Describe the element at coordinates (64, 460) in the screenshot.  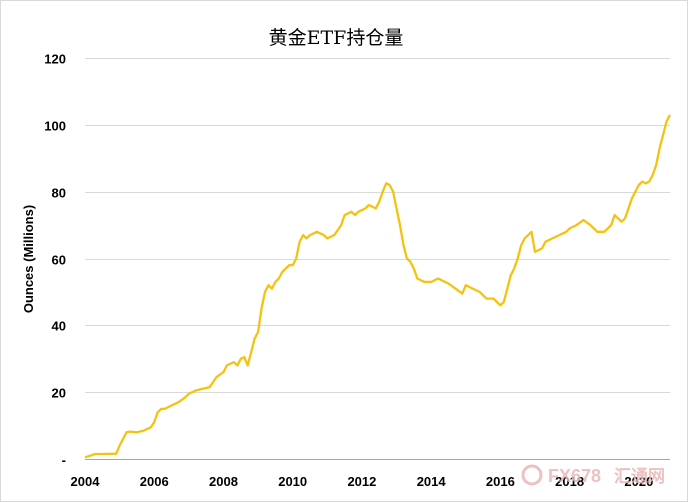
I see `y-tick-label: -` at that location.